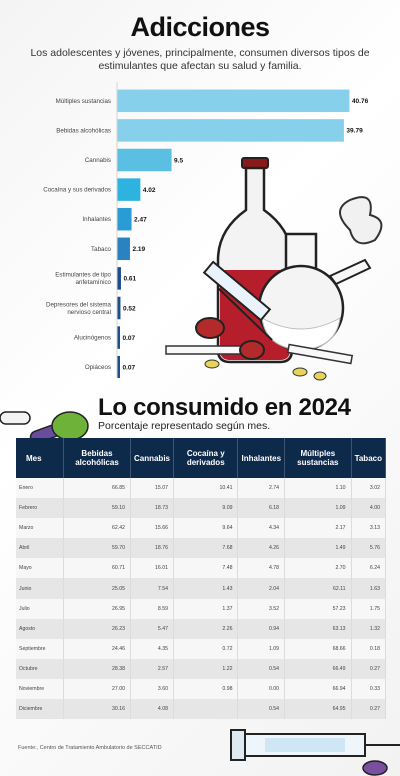 The height and width of the screenshot is (776, 400). I want to click on month-cell: Mayo, so click(40, 568).